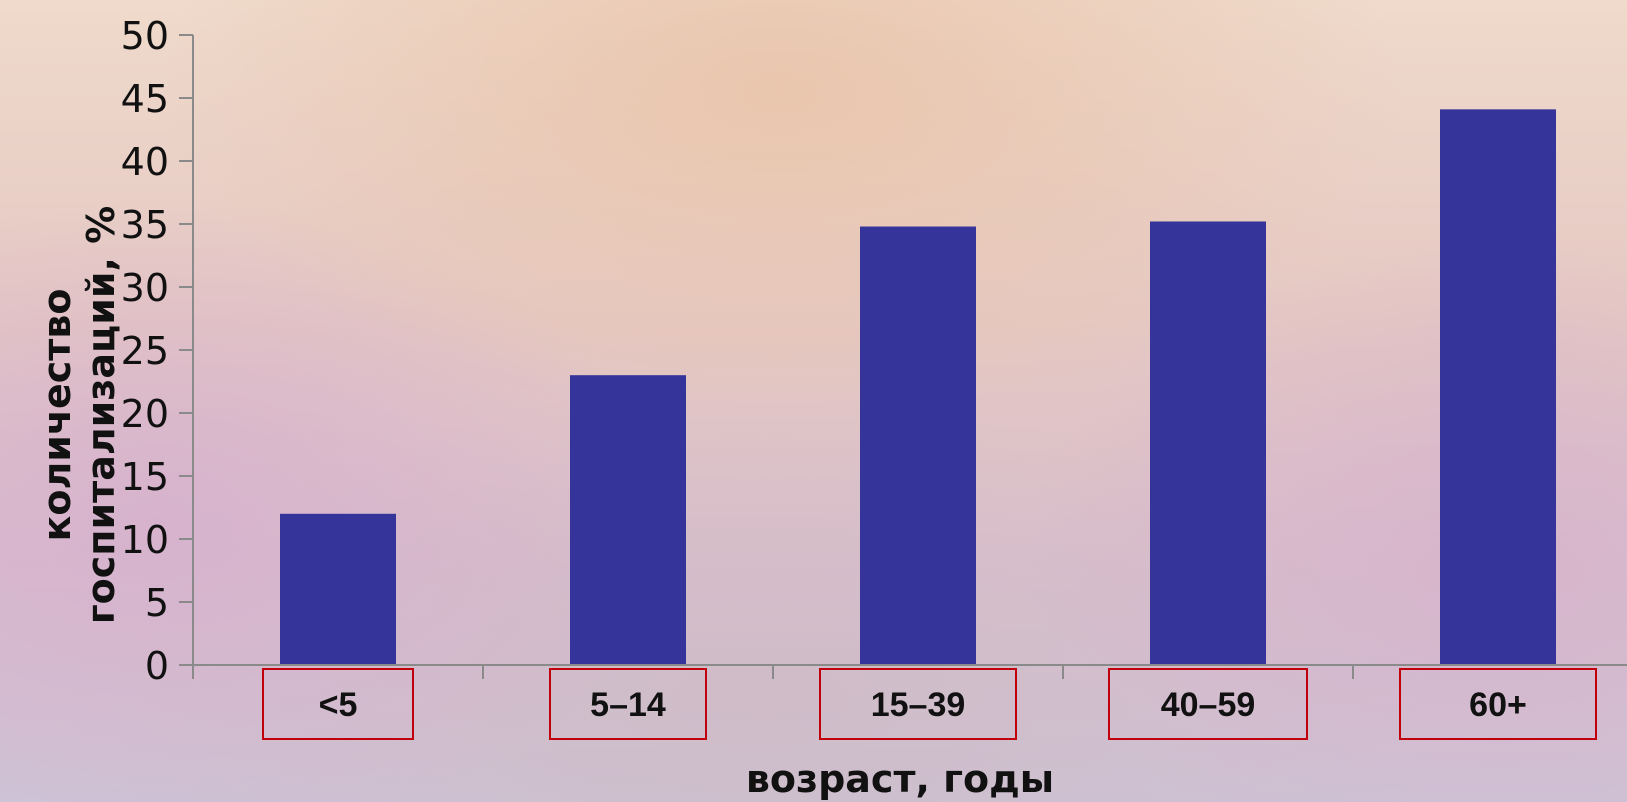 The width and height of the screenshot is (1627, 802). I want to click on y-tick-label: 20, so click(145, 414).